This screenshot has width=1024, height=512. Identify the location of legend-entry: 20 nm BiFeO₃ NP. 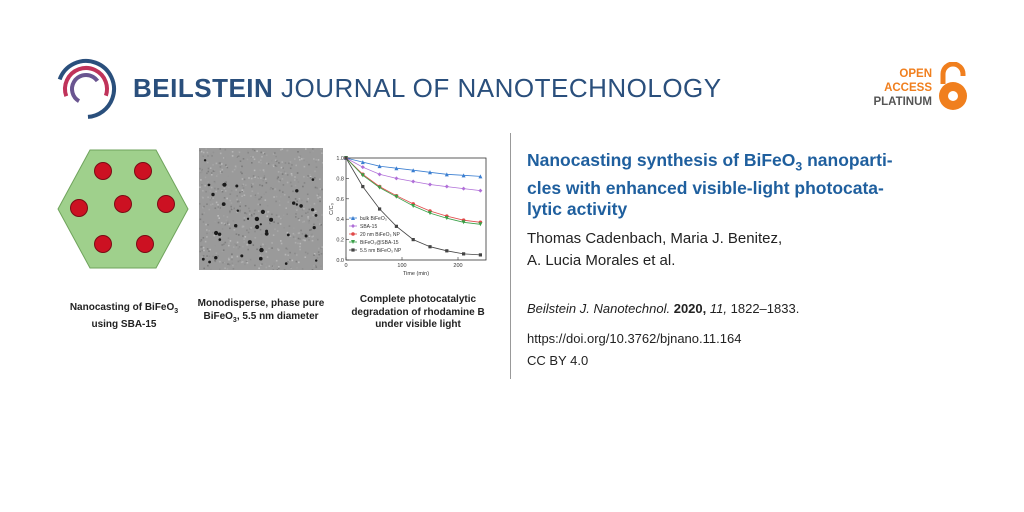
(380, 235).